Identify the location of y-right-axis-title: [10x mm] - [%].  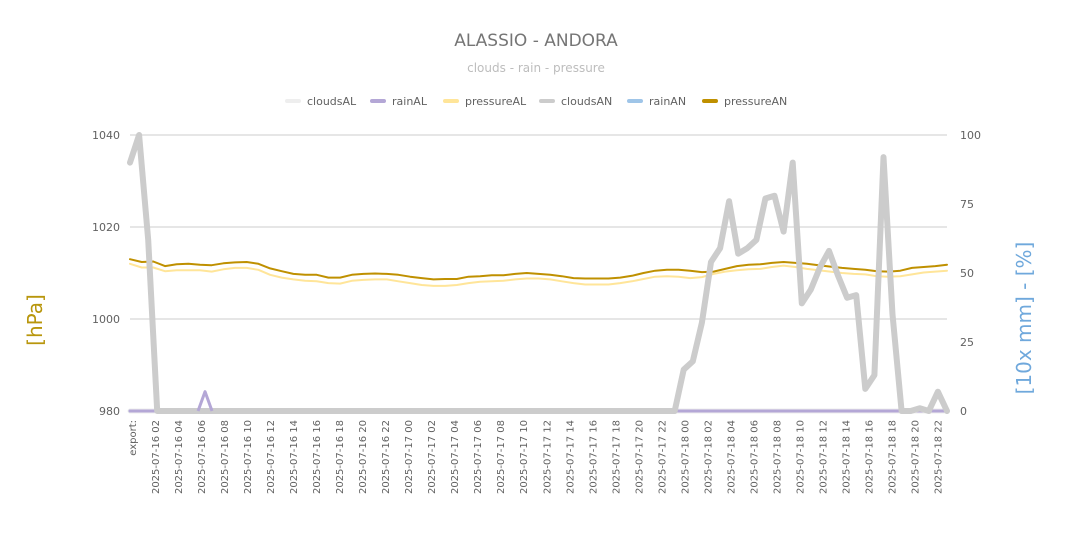
(1024, 318).